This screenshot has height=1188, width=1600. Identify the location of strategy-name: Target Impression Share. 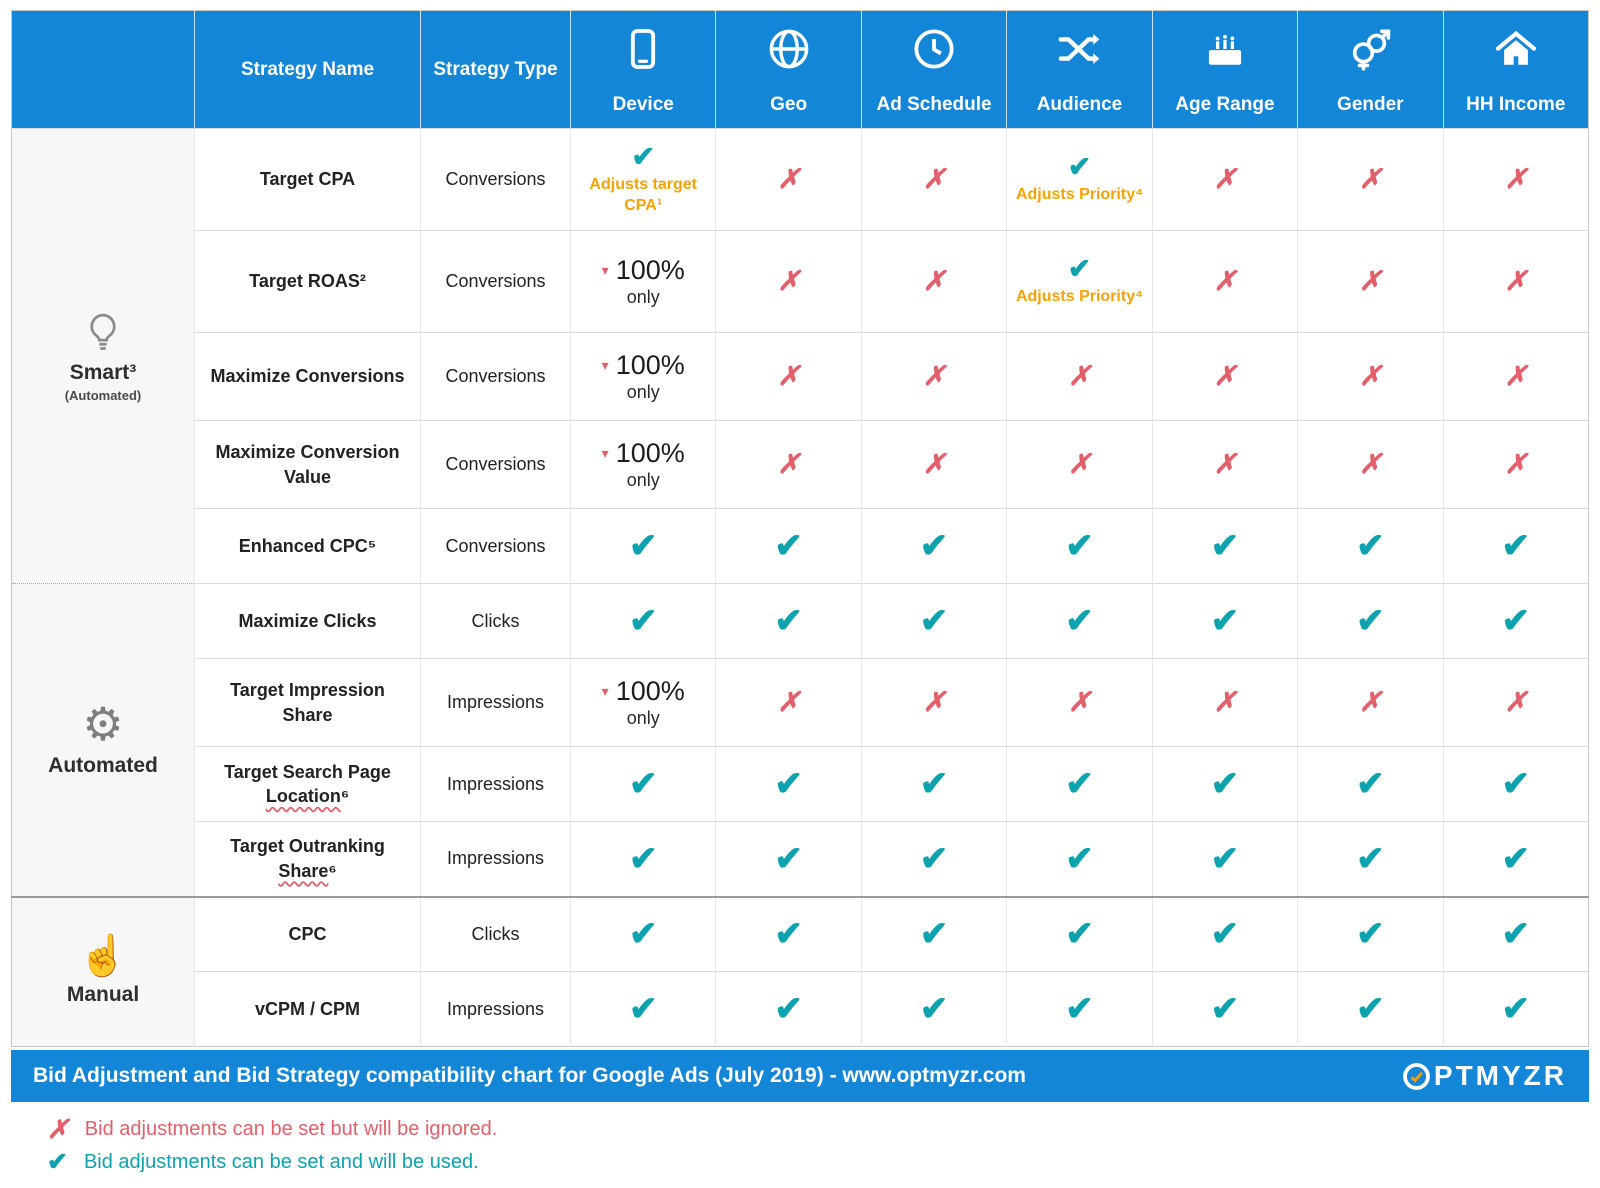
(307, 702).